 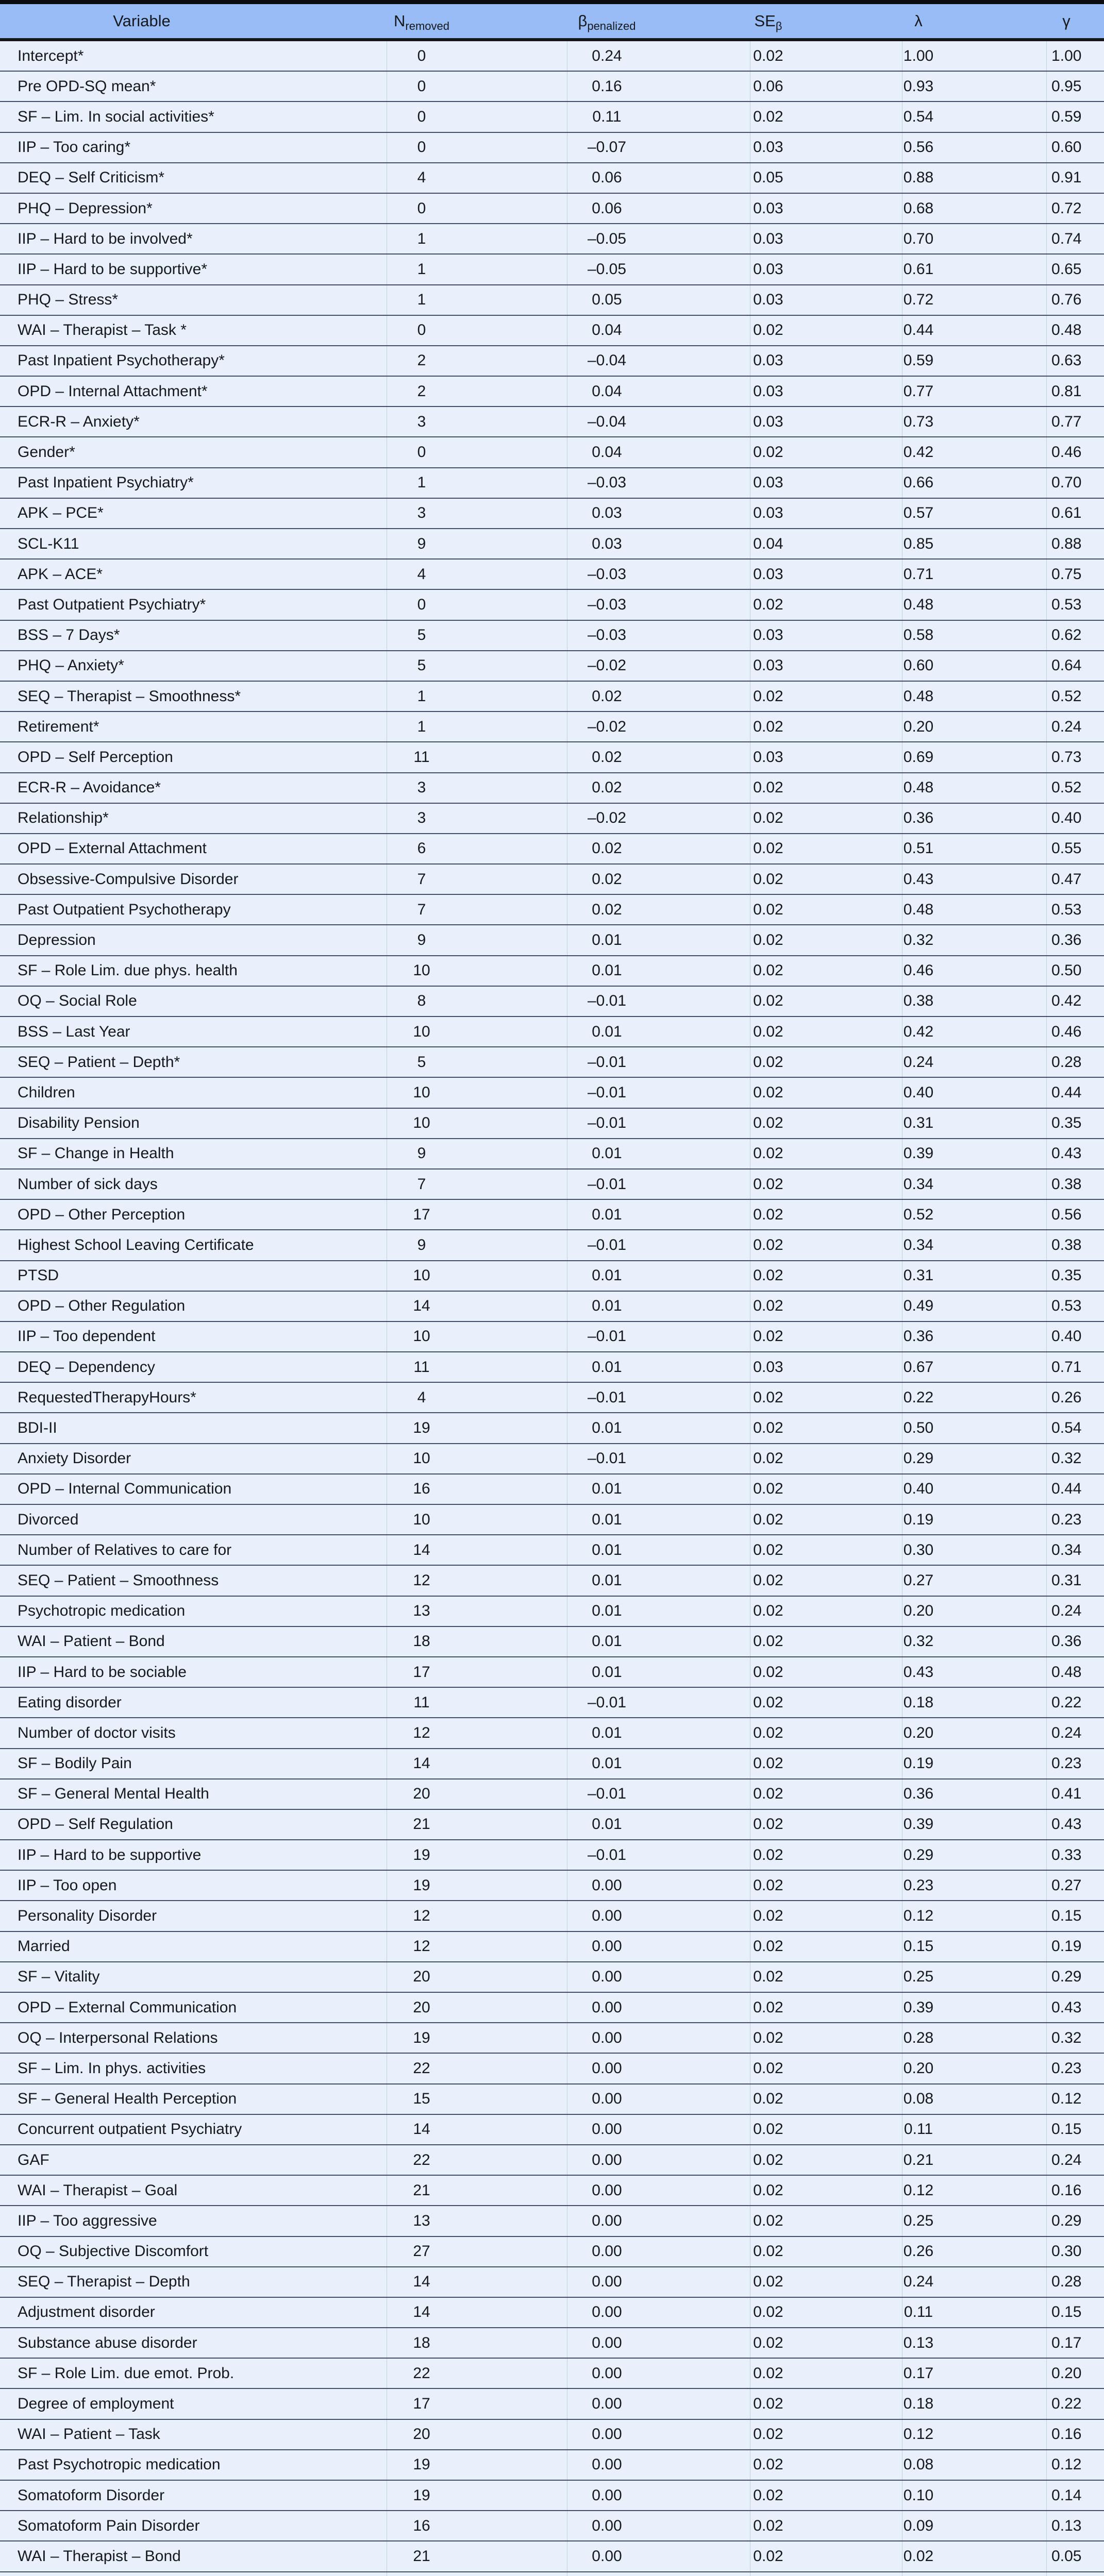 What do you see at coordinates (974, 1550) in the screenshot?
I see `cell-lambda: 0.30` at bounding box center [974, 1550].